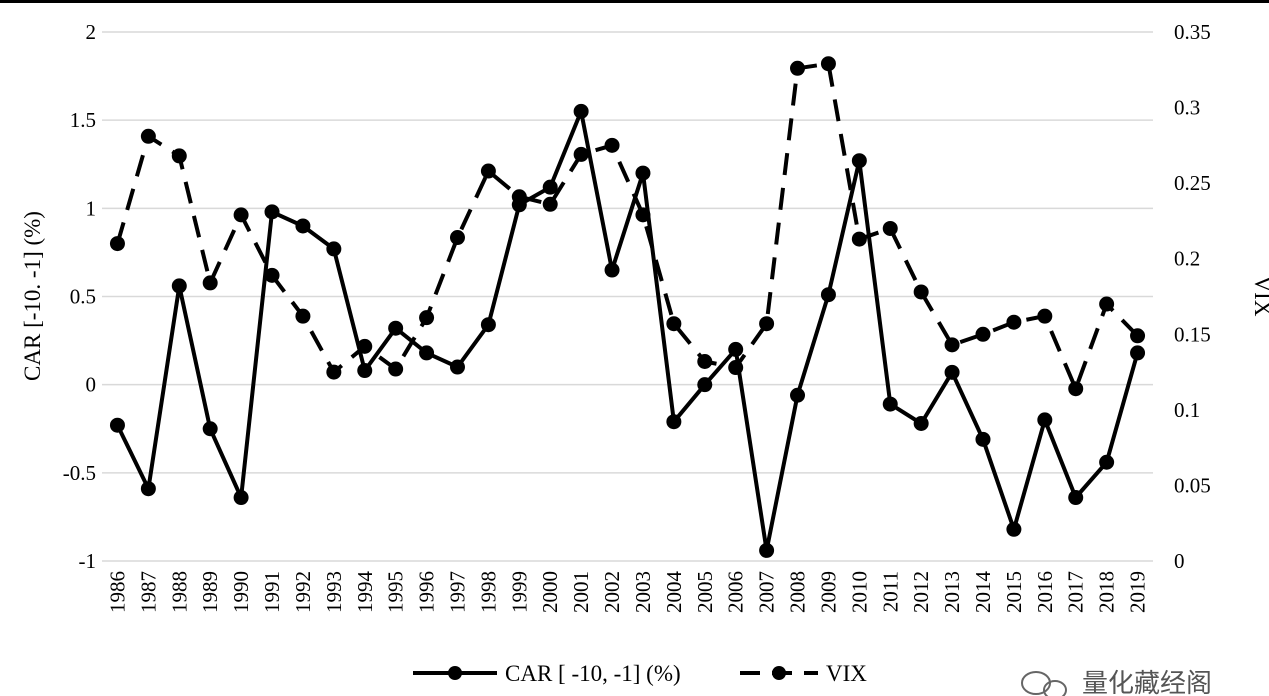 This screenshot has height=696, width=1269. Describe the element at coordinates (983, 592) in the screenshot. I see `x-tick-label: 2014` at that location.